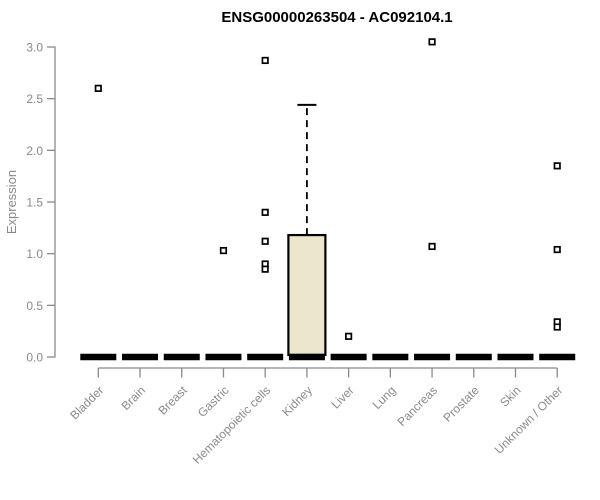 This screenshot has width=600, height=500. Describe the element at coordinates (213, 401) in the screenshot. I see `x-tick-label: Gastric` at that location.